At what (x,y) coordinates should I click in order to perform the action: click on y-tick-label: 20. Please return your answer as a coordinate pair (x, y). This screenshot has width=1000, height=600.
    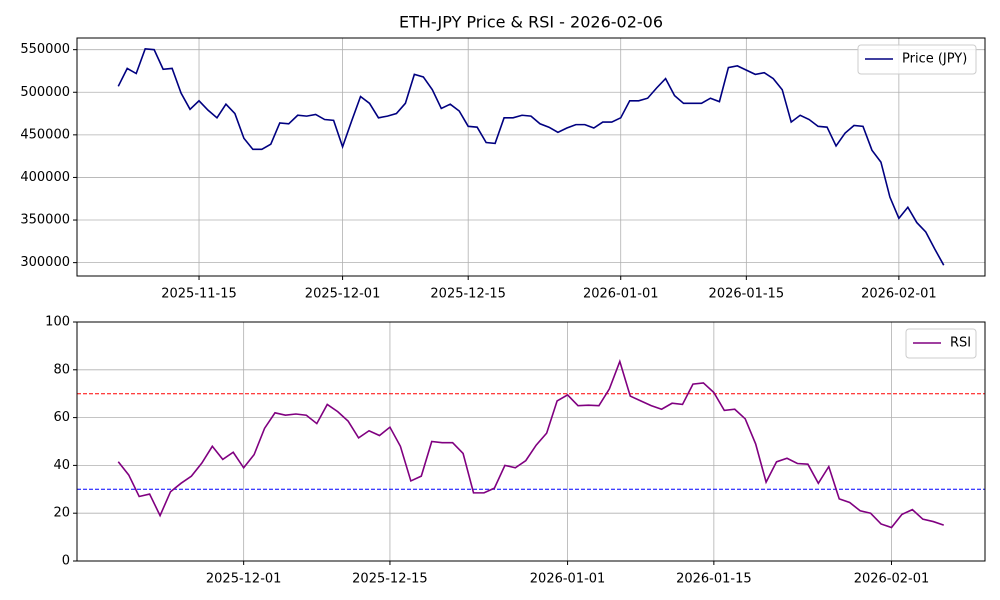
    Looking at the image, I should click on (61, 513).